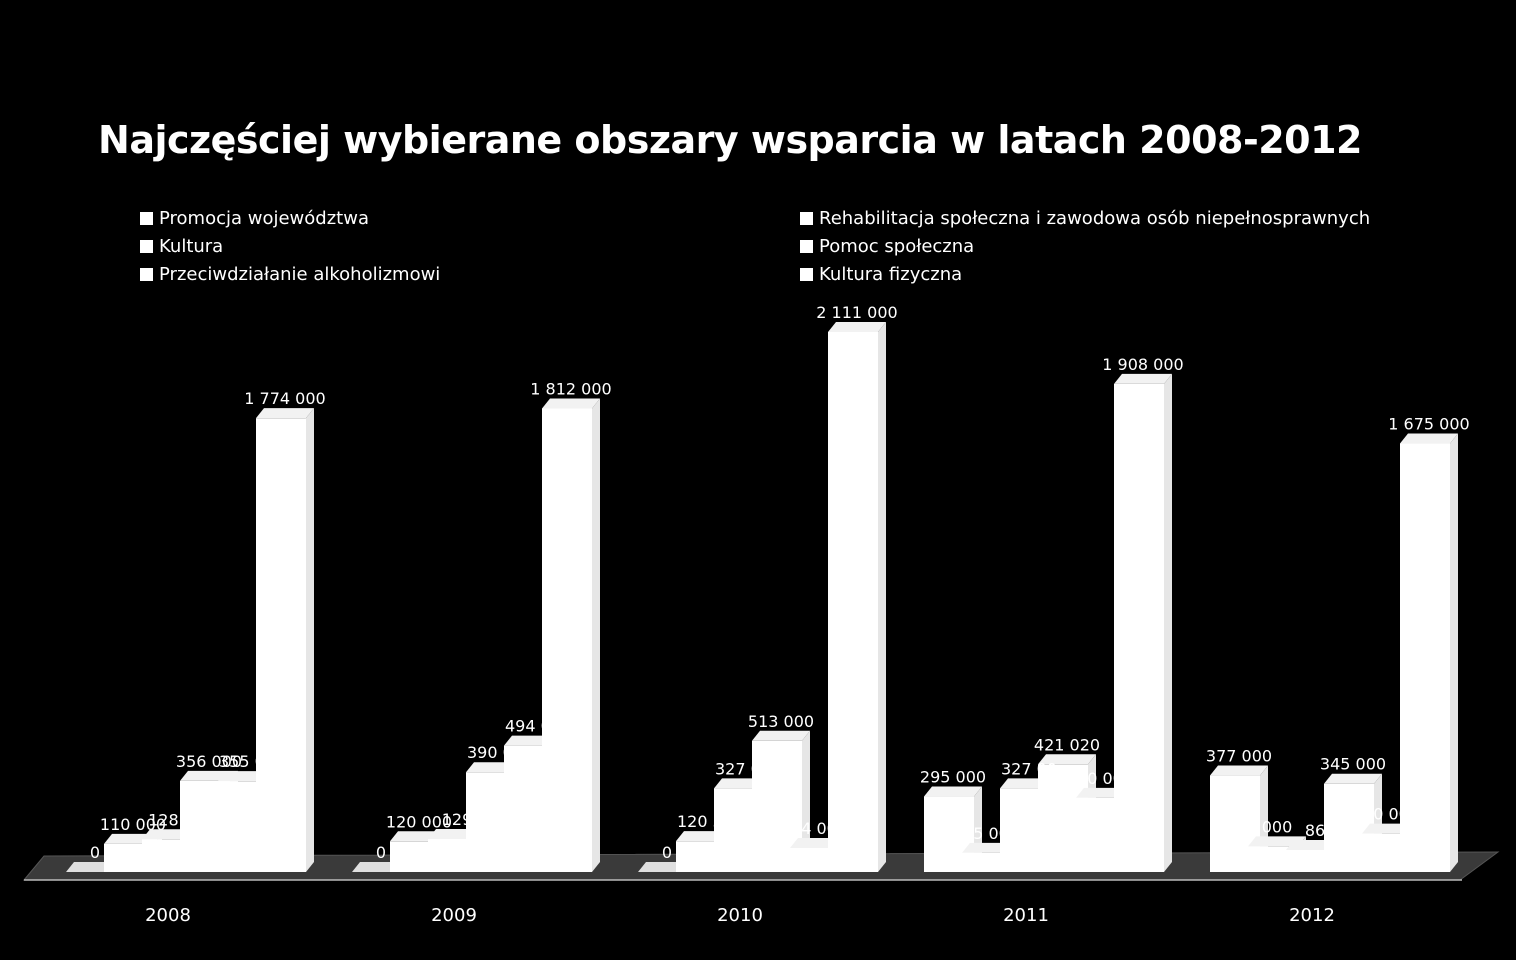 The image size is (1516, 960). What do you see at coordinates (1239, 756) in the screenshot?
I see `data-label: 377 000` at bounding box center [1239, 756].